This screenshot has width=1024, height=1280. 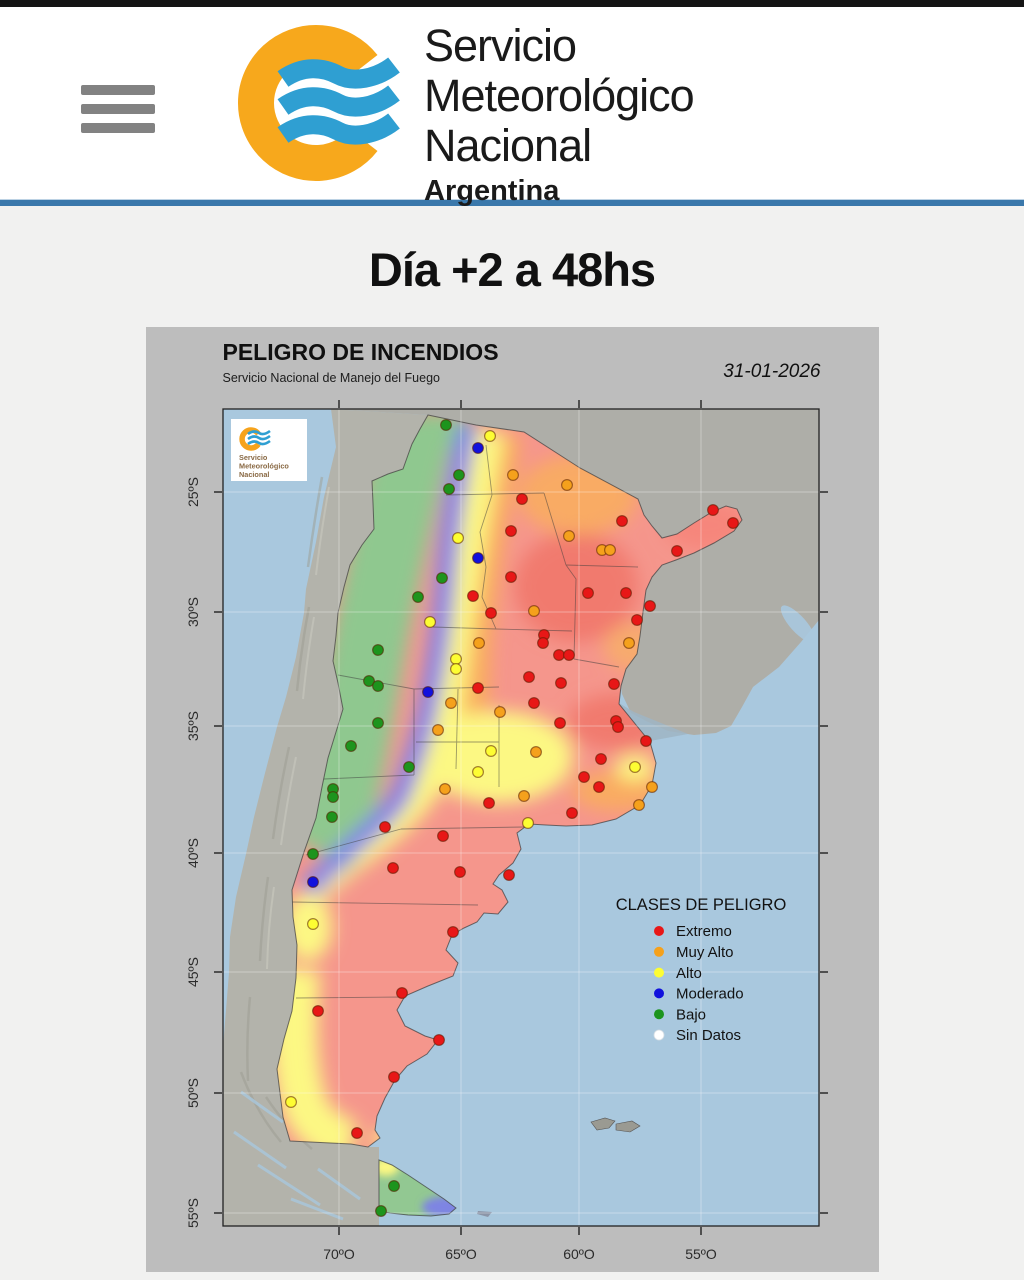 I want to click on legend-dot-moderado, so click(x=658, y=993).